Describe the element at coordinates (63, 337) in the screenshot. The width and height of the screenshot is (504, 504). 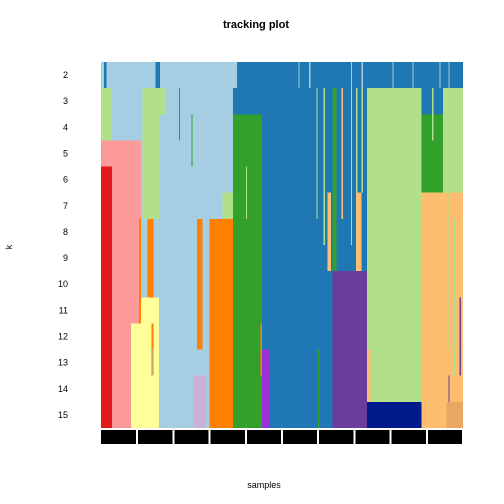
I see `k-tick-label: 12` at that location.